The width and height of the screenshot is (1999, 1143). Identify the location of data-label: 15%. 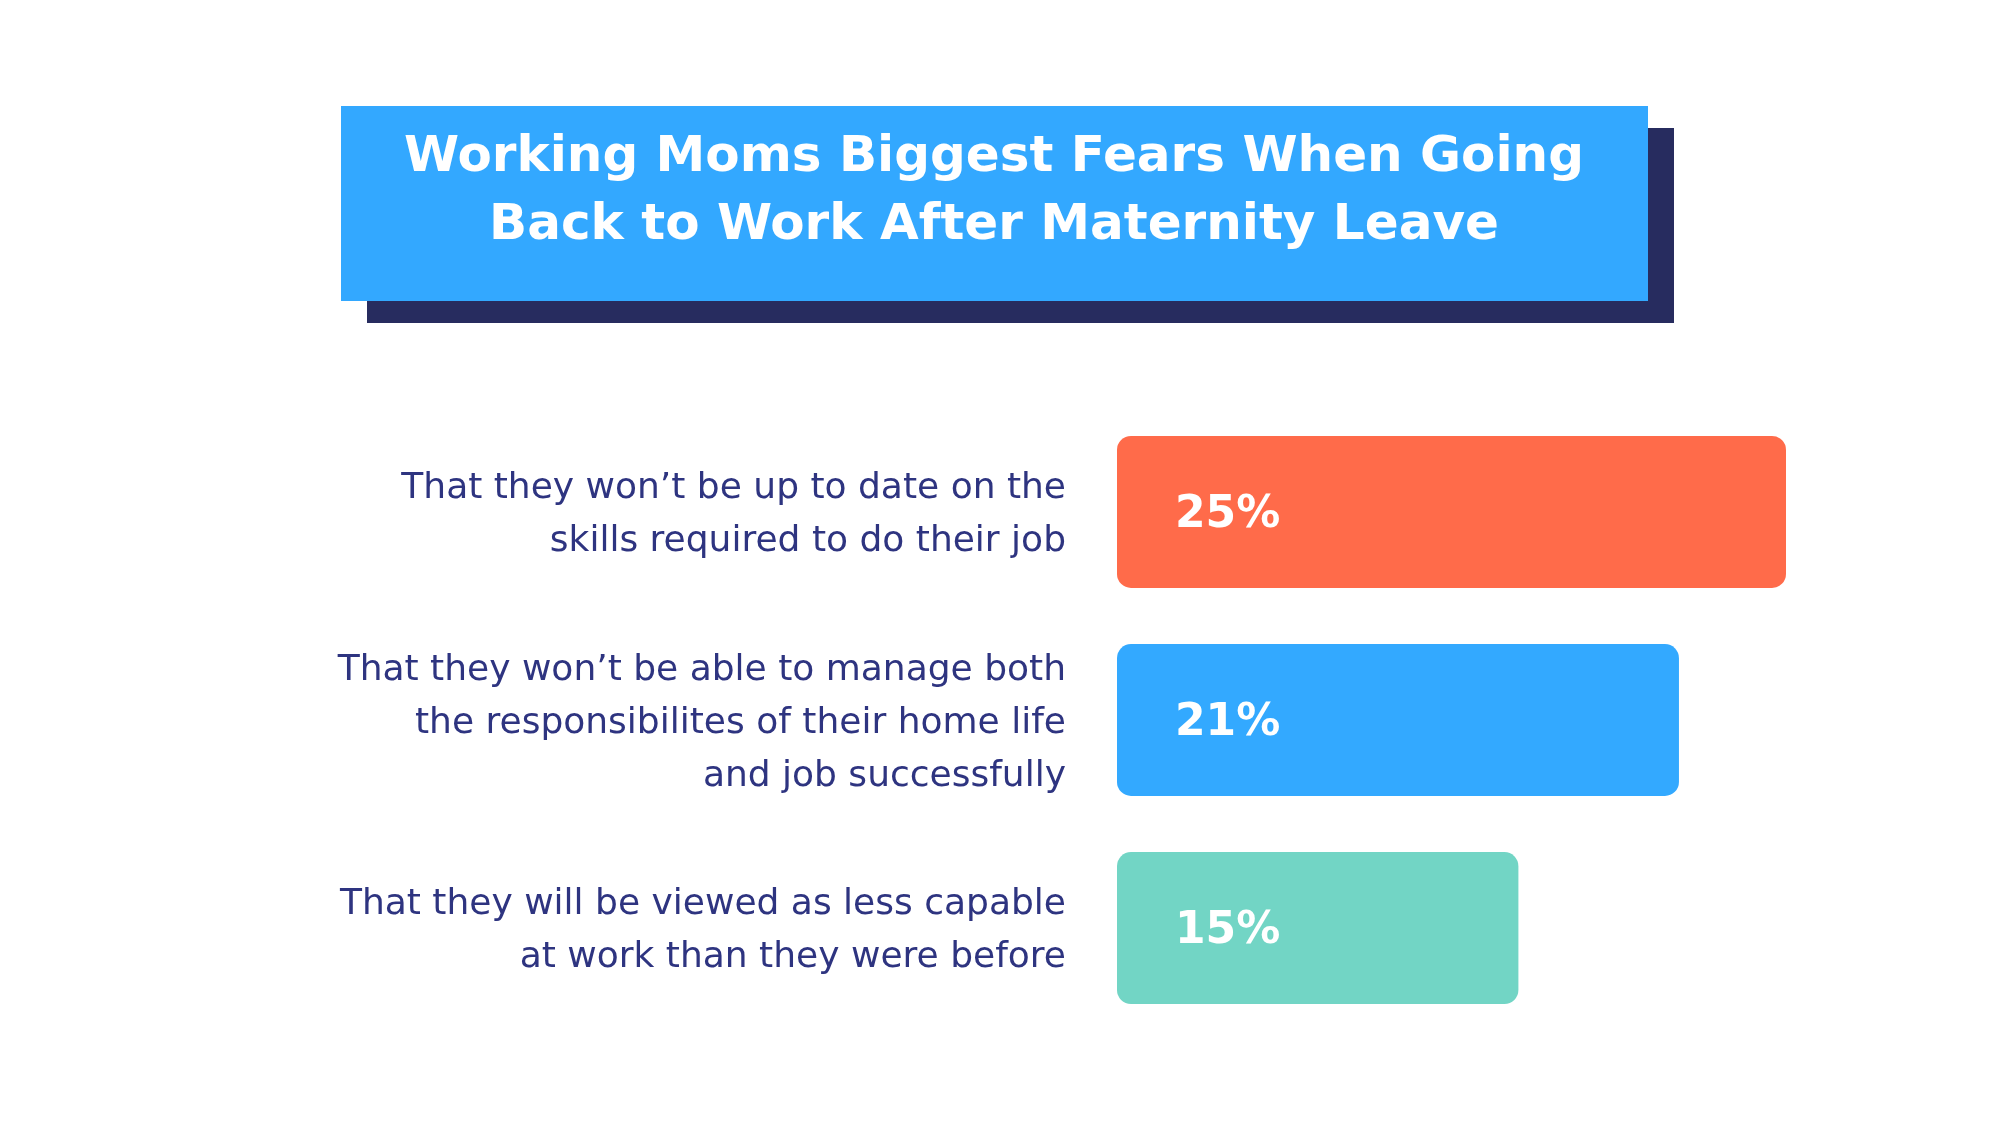
(1228, 928).